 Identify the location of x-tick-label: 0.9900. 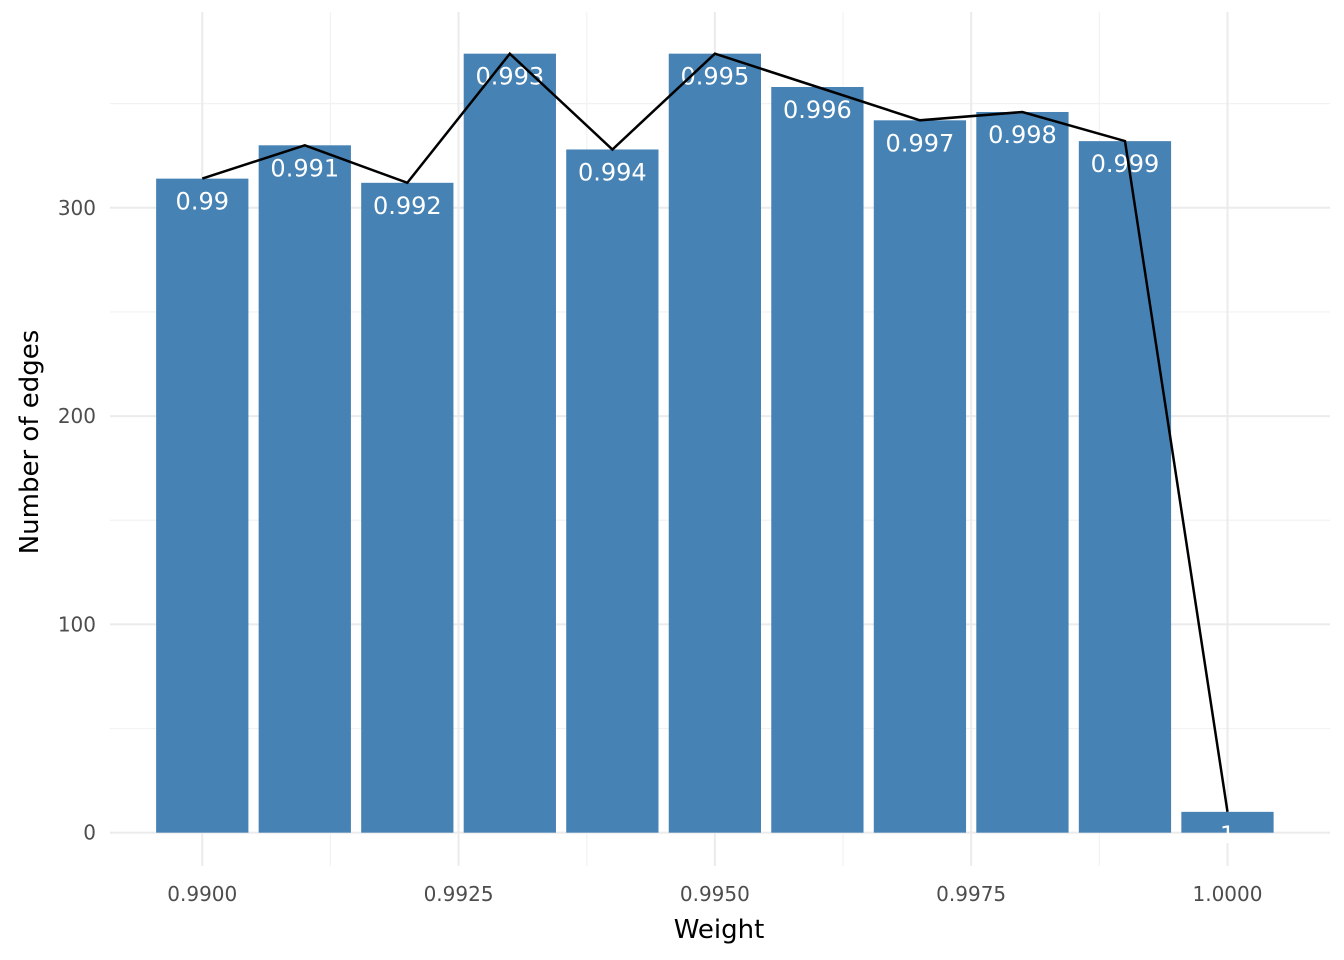
(202, 894).